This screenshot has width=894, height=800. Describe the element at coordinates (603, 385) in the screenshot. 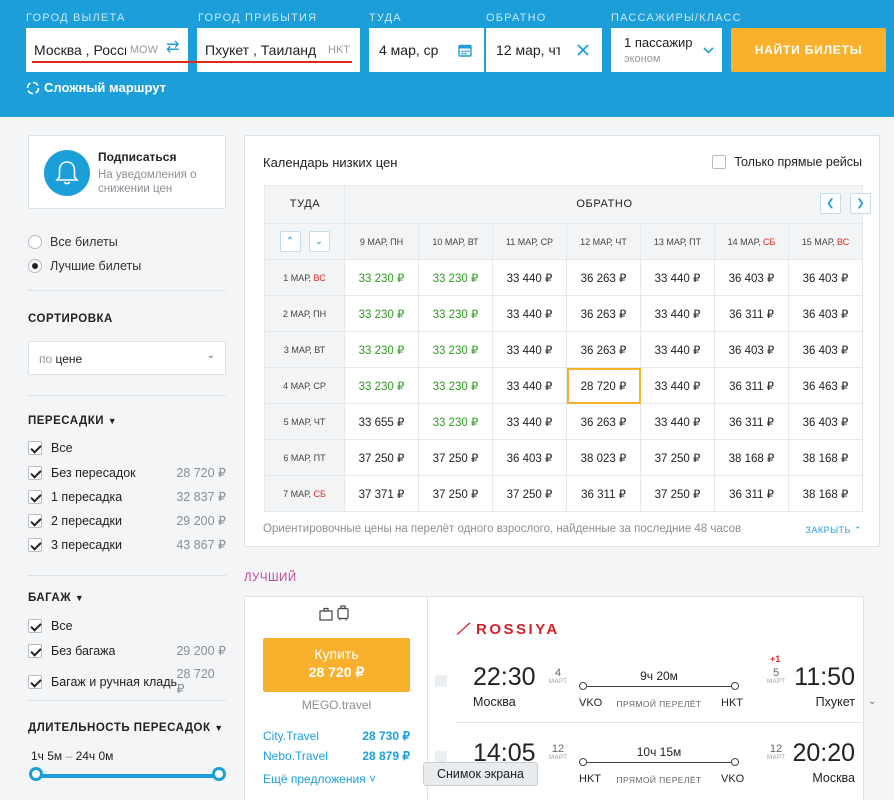

I see `calendar-price-cell: 28 720 ₽` at that location.